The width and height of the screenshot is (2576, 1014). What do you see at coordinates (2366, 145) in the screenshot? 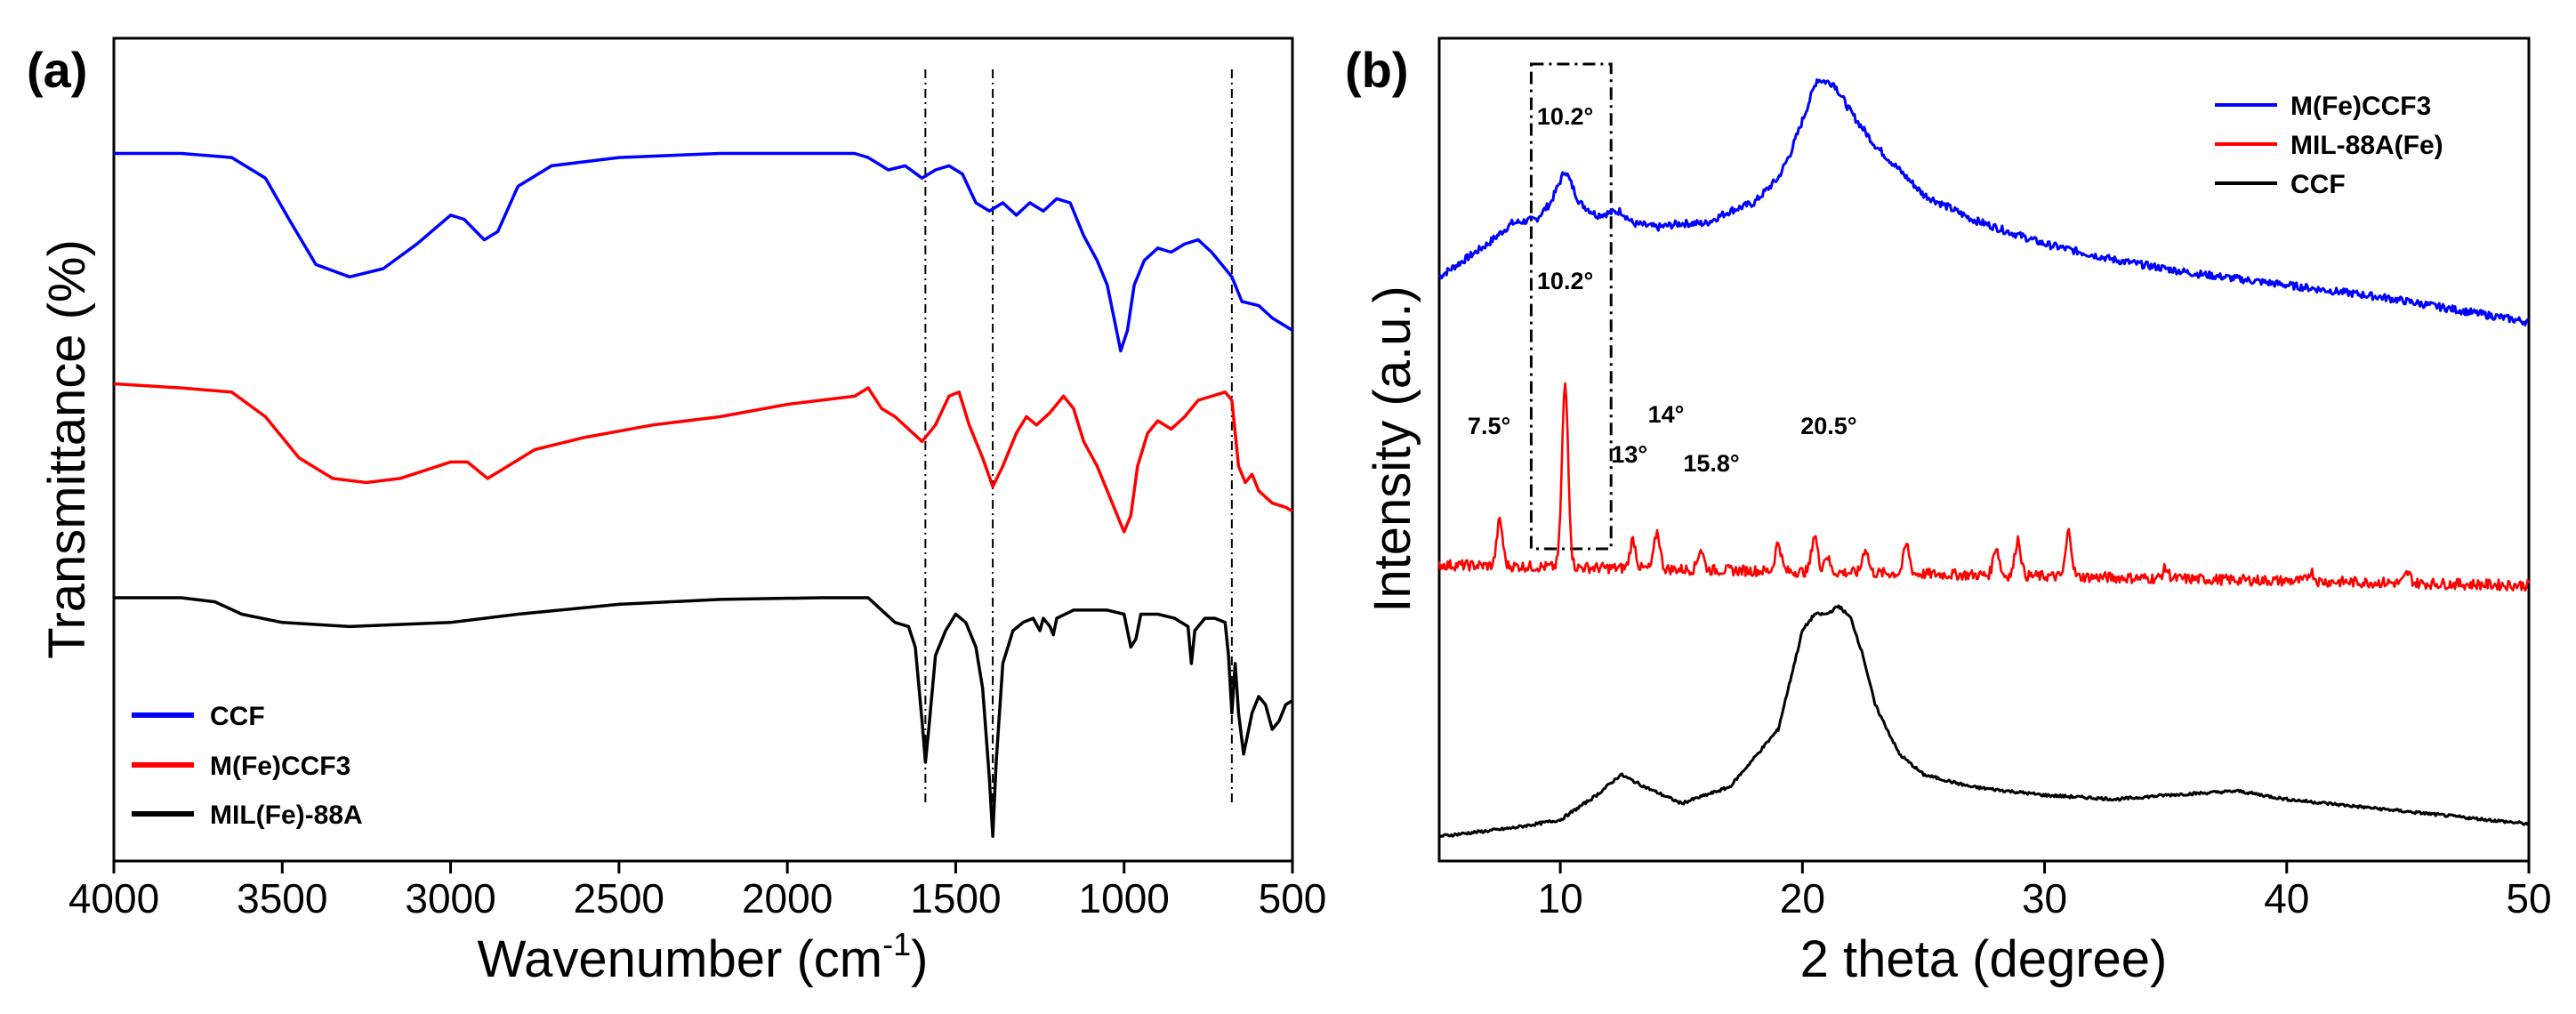
I see `legend-label-mil88afe-b: MIL-88A(Fe)` at bounding box center [2366, 145].